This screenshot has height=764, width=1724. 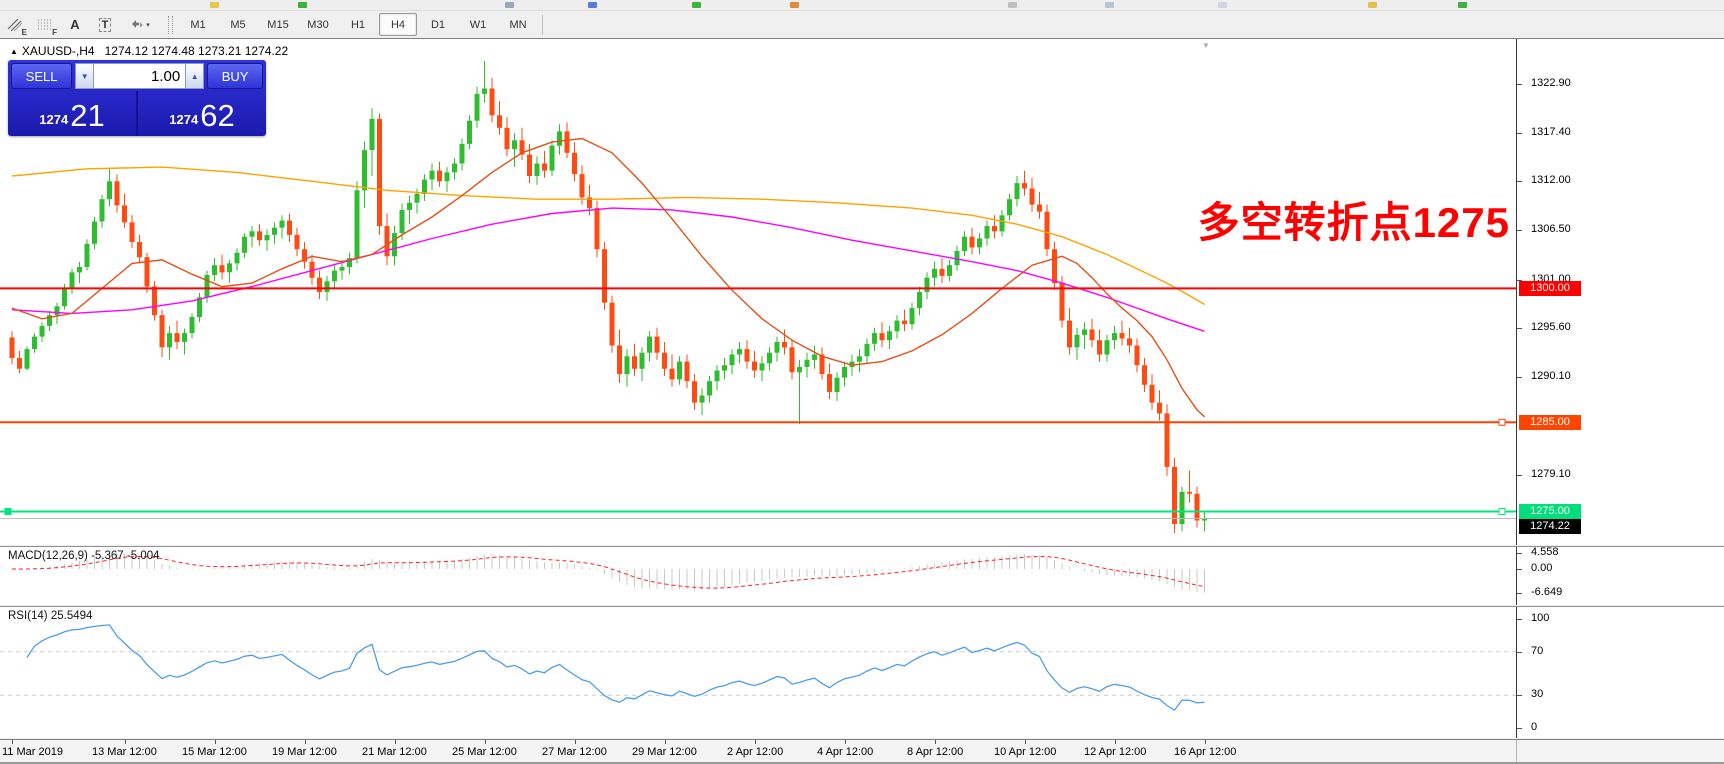 What do you see at coordinates (478, 24) in the screenshot?
I see `timeframe-button-w1: W1` at bounding box center [478, 24].